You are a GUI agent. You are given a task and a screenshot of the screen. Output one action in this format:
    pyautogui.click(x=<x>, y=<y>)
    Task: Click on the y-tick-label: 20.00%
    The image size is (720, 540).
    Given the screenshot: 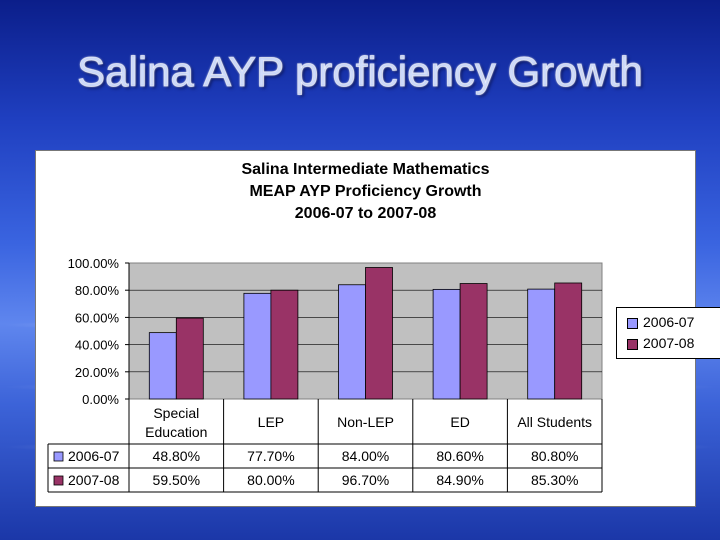 What is the action you would take?
    pyautogui.click(x=97, y=372)
    